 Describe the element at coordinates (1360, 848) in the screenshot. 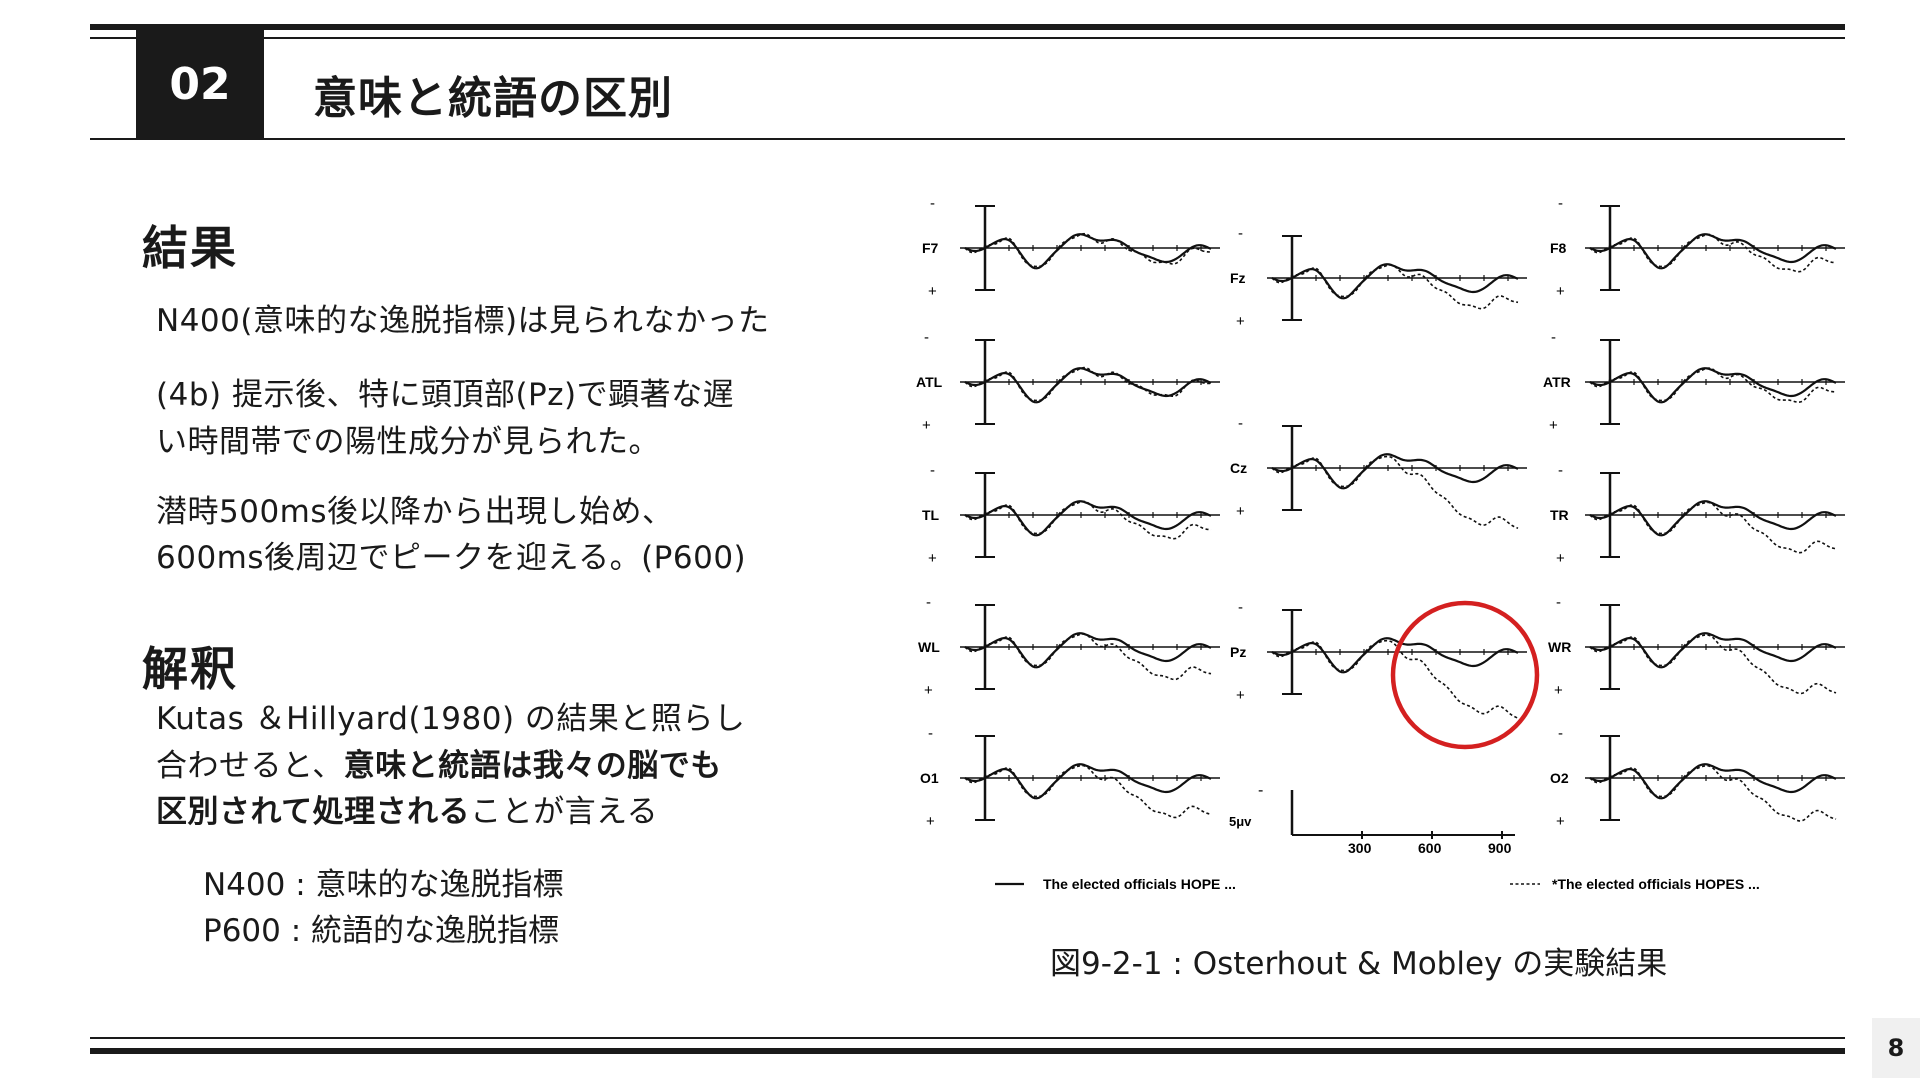

I see `tick-300: 300` at that location.